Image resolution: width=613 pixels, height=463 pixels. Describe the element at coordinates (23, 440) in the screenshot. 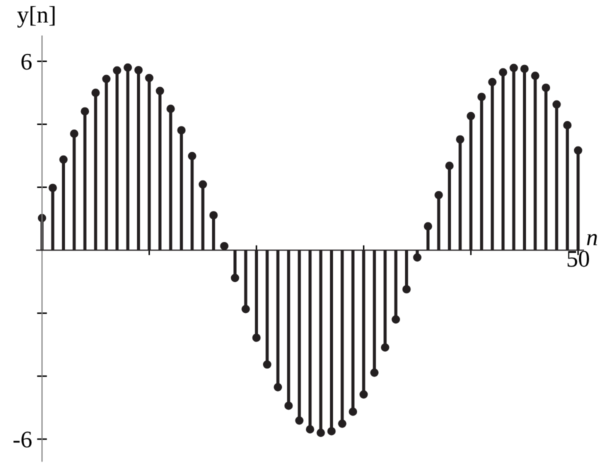

I see `y-tick-label: -6` at that location.